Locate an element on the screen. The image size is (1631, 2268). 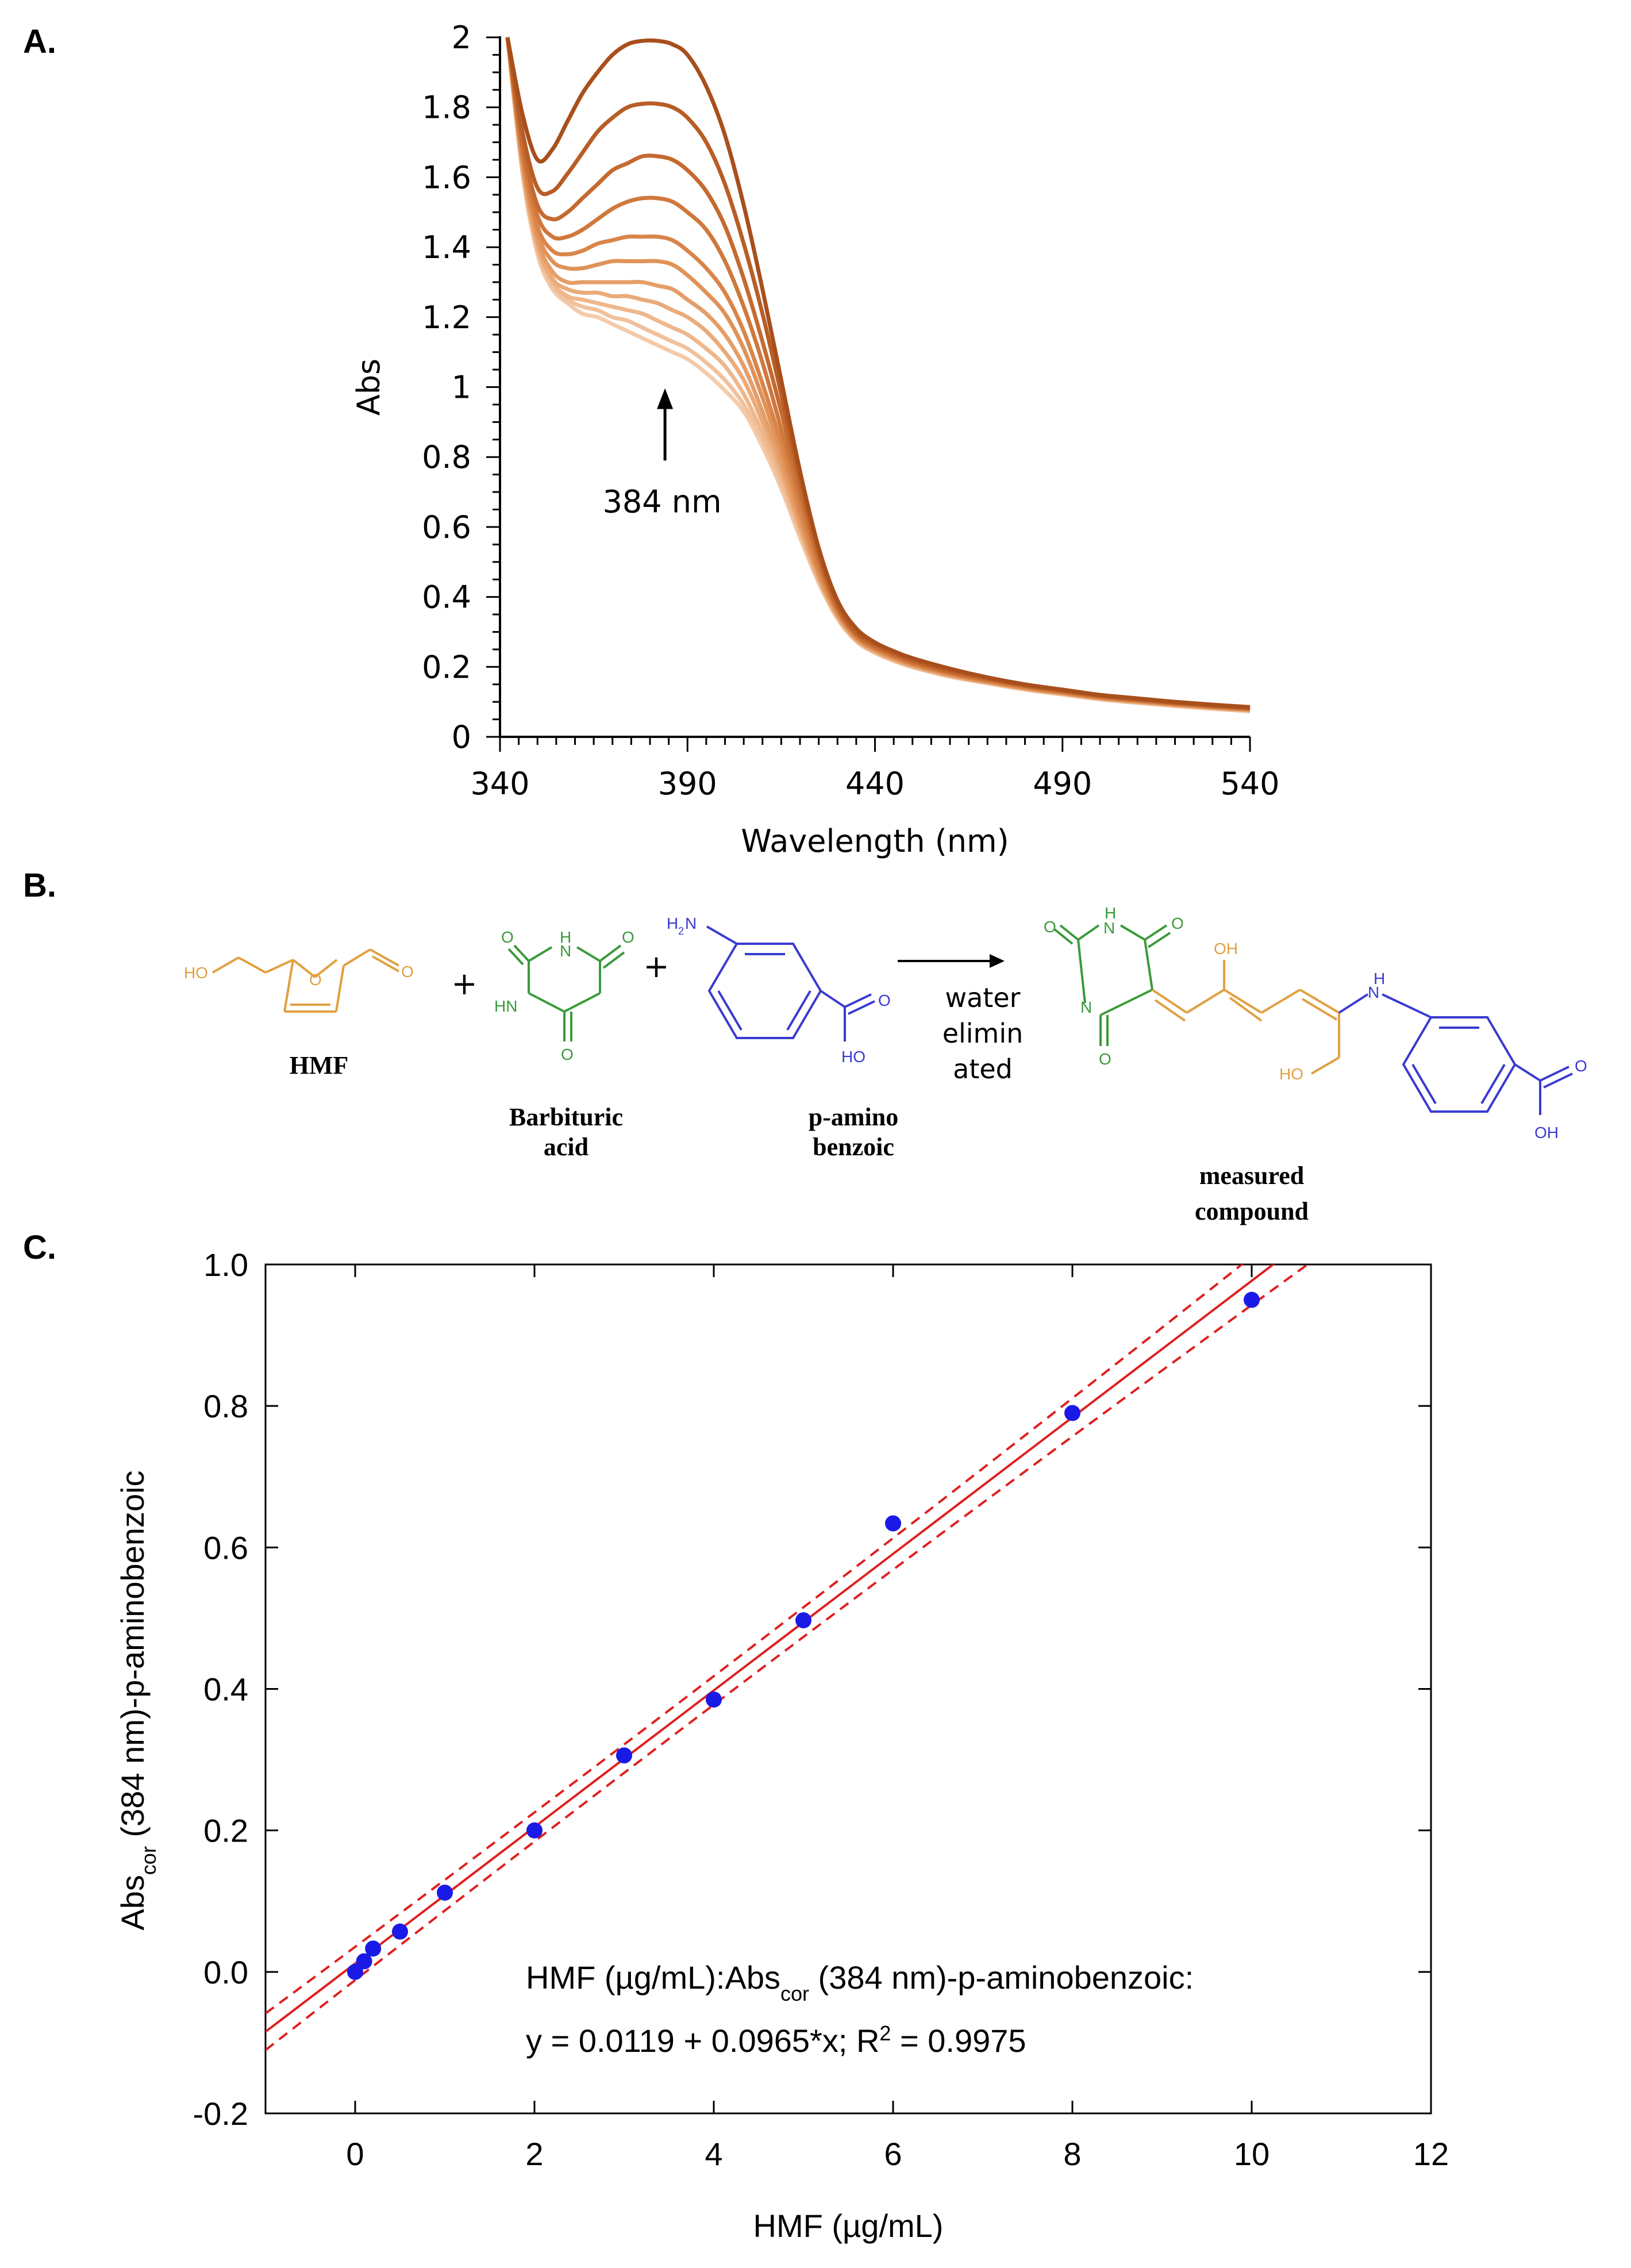
hmf-aldehyde-o-atom: O is located at coordinates (408, 972).